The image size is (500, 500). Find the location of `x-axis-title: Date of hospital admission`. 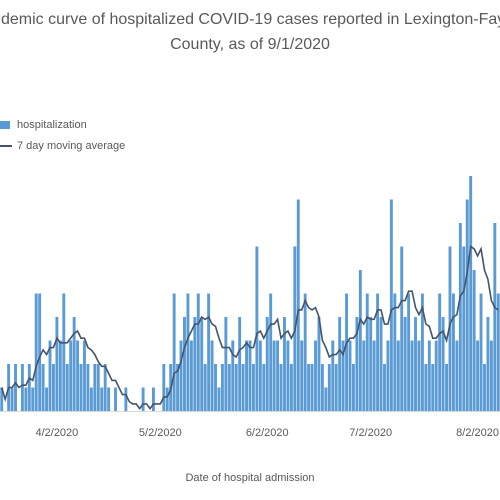

x-axis-title: Date of hospital admission is located at coordinates (249, 478).